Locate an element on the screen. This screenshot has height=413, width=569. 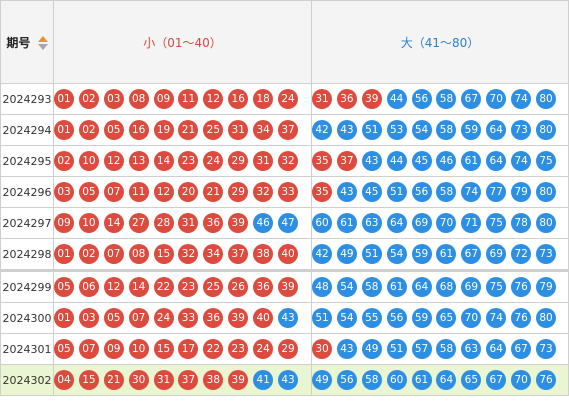
number-ball: 77 is located at coordinates (496, 192).